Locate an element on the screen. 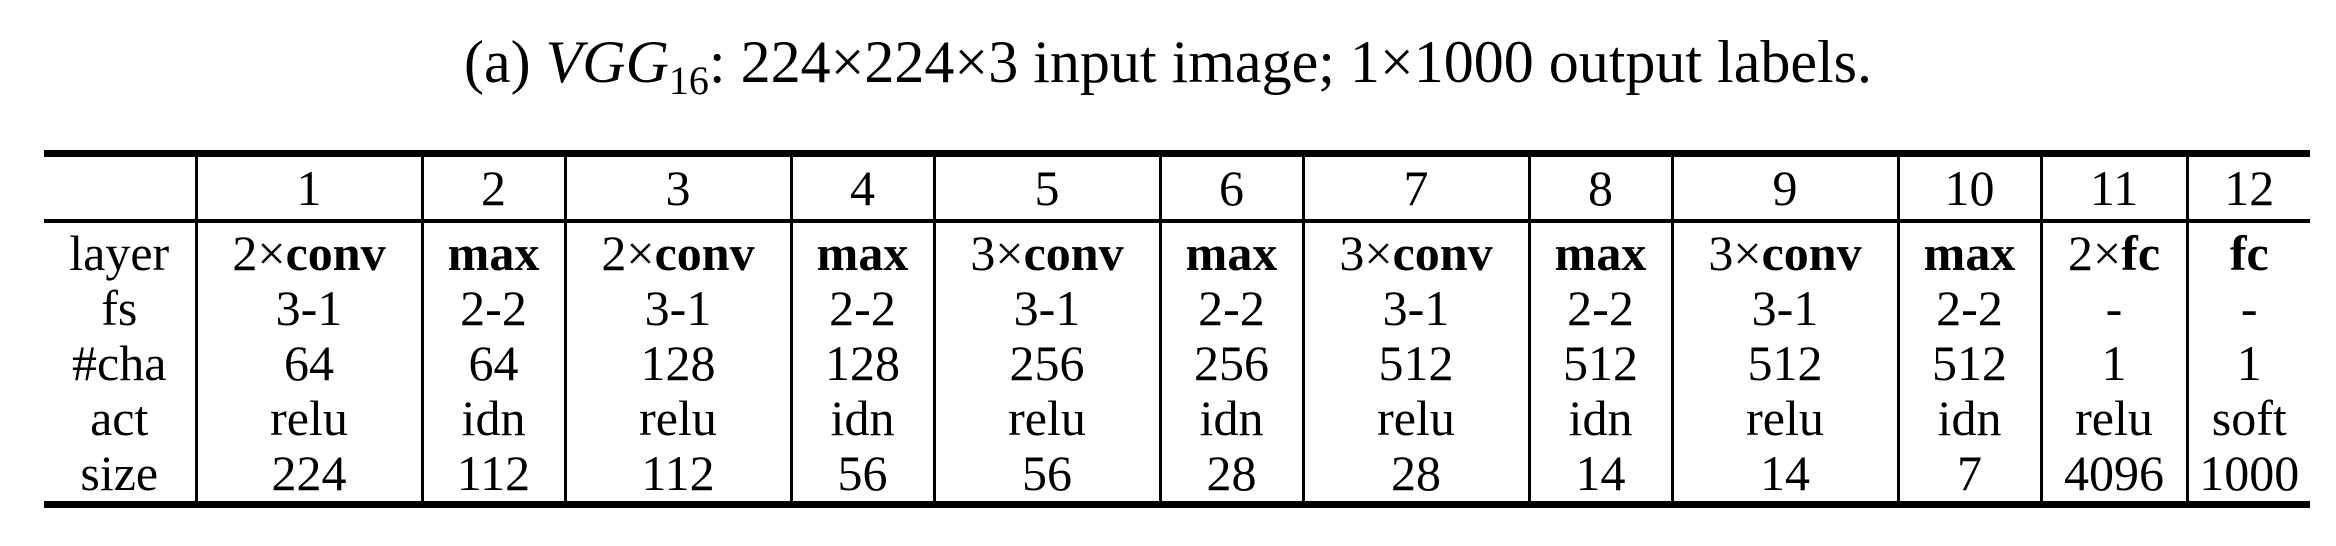 The image size is (2336, 546). row-label: size is located at coordinates (119, 473).